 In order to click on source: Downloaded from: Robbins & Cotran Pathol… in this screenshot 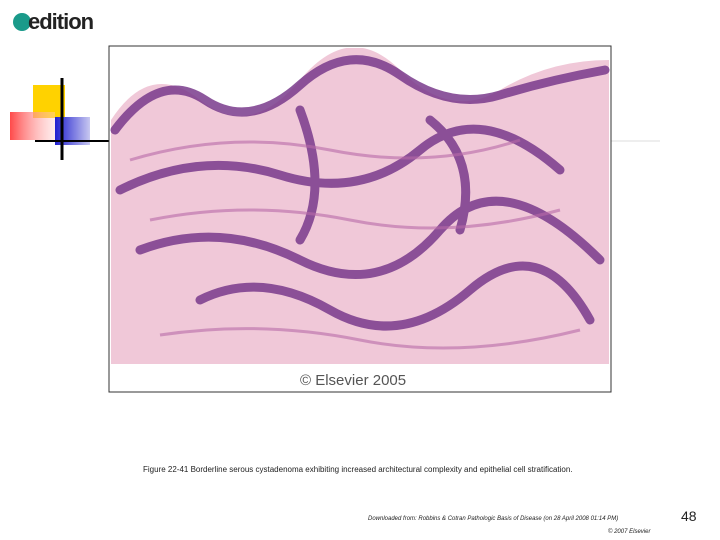, I will do `click(493, 519)`.